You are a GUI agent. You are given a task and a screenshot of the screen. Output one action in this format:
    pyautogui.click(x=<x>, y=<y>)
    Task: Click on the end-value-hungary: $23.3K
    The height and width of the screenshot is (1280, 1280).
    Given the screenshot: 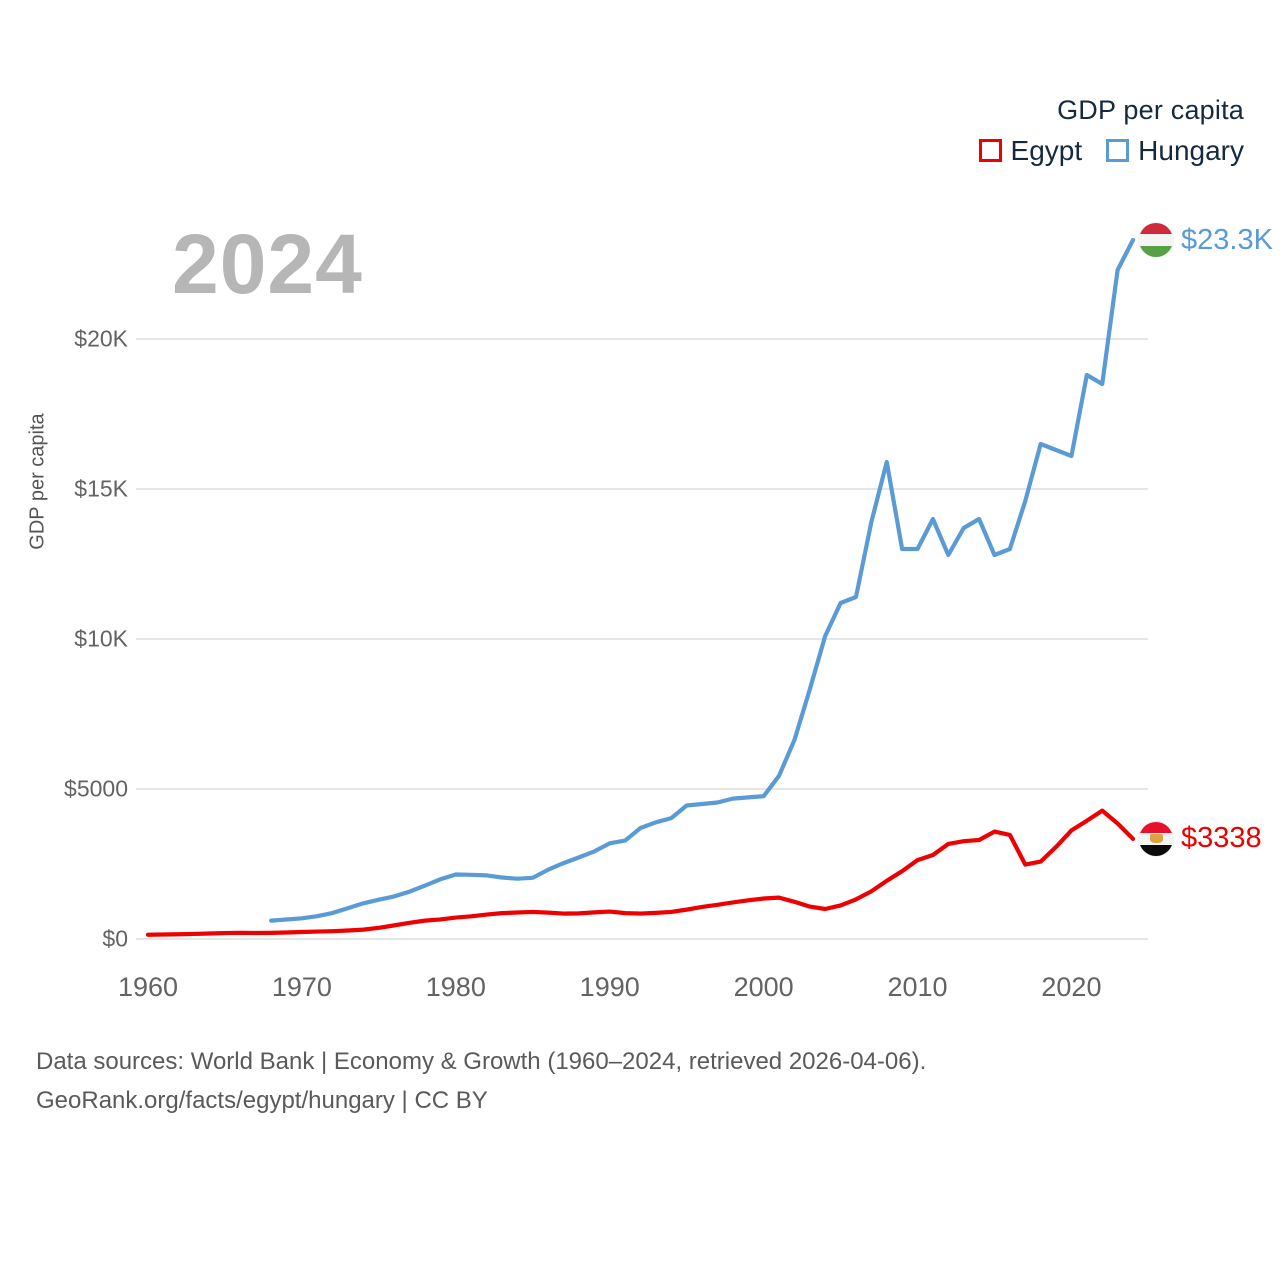 What is the action you would take?
    pyautogui.click(x=1227, y=239)
    